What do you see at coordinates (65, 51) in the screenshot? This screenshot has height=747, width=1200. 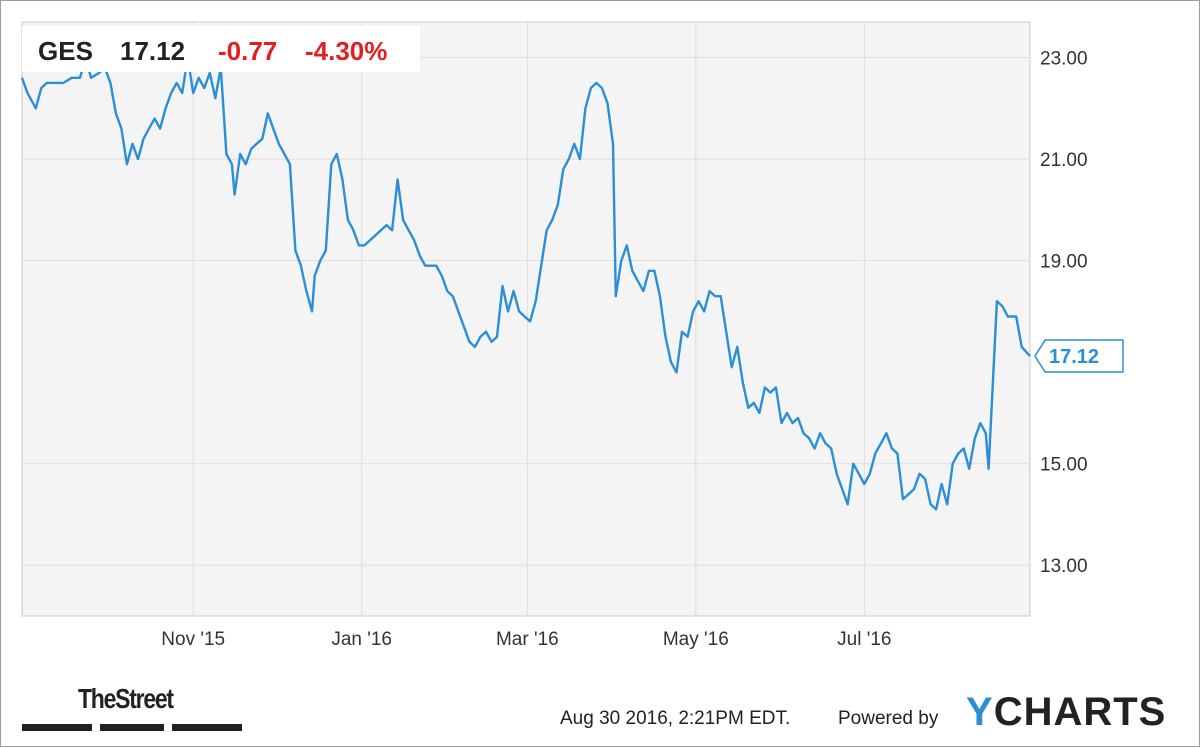 I see `ticker-symbol: GES` at bounding box center [65, 51].